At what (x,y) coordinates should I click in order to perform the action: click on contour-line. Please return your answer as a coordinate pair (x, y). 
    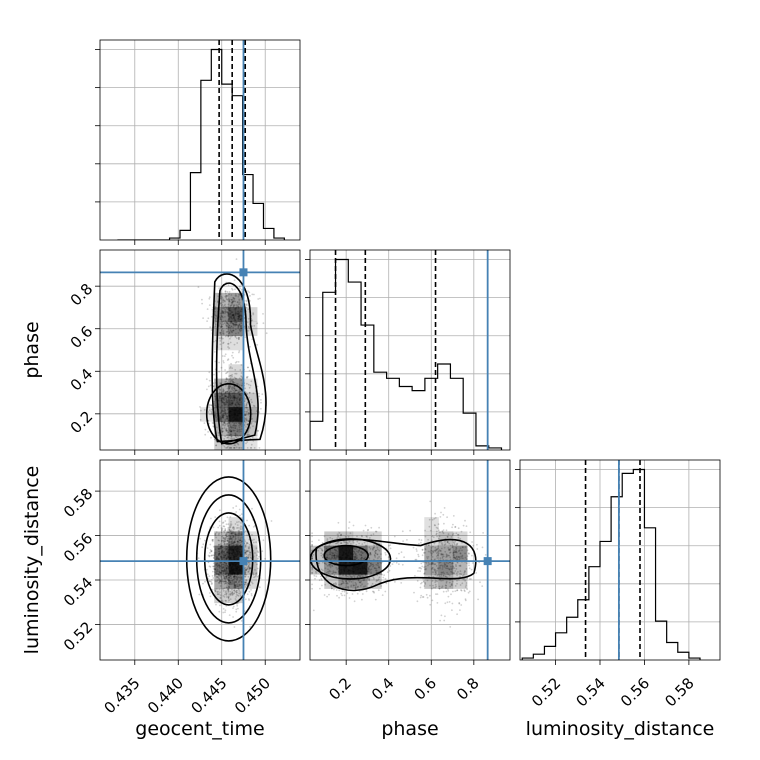
    Looking at the image, I should click on (239, 358).